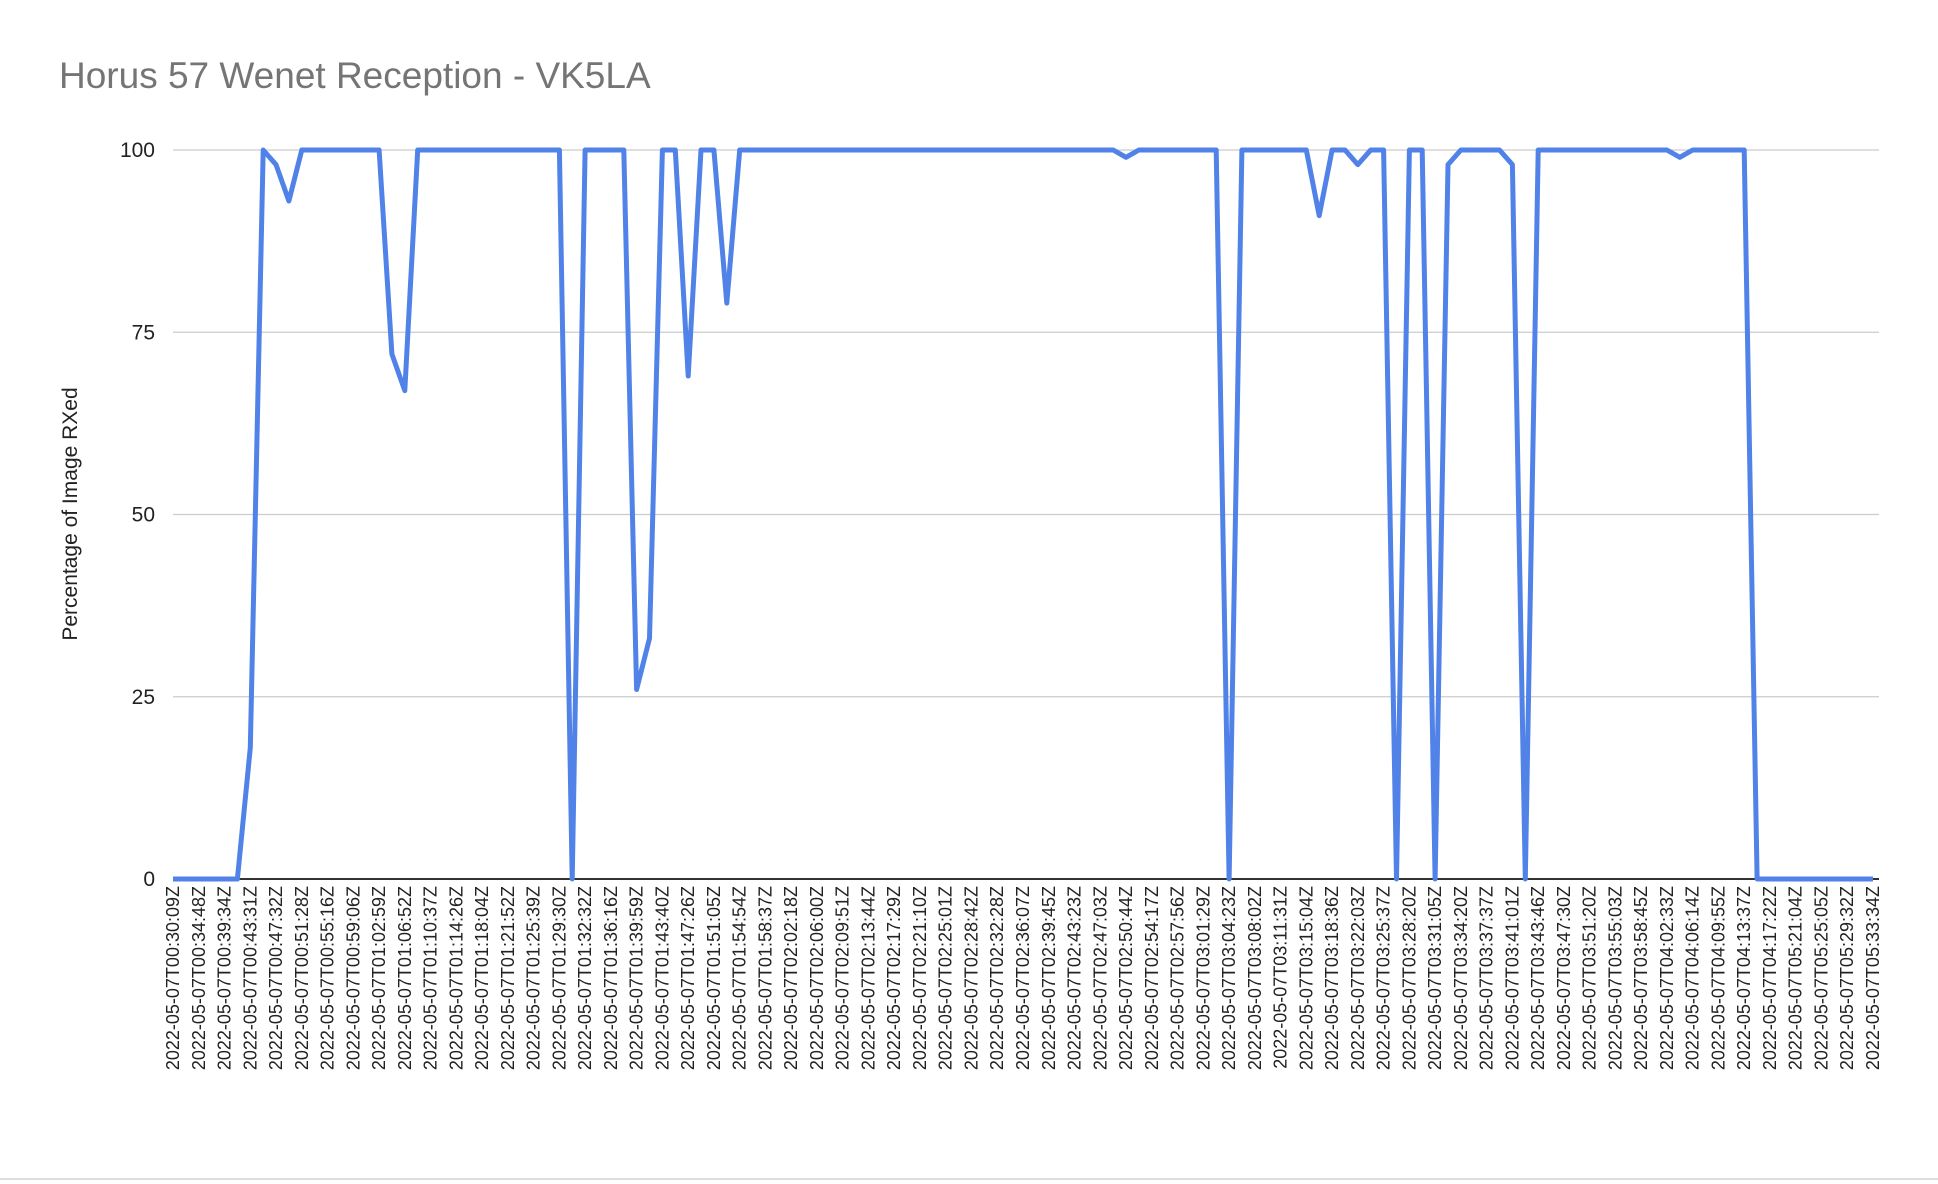  Describe the element at coordinates (1667, 978) in the screenshot. I see `x-tick-label: 2022-05-07T04:02:33Z` at that location.